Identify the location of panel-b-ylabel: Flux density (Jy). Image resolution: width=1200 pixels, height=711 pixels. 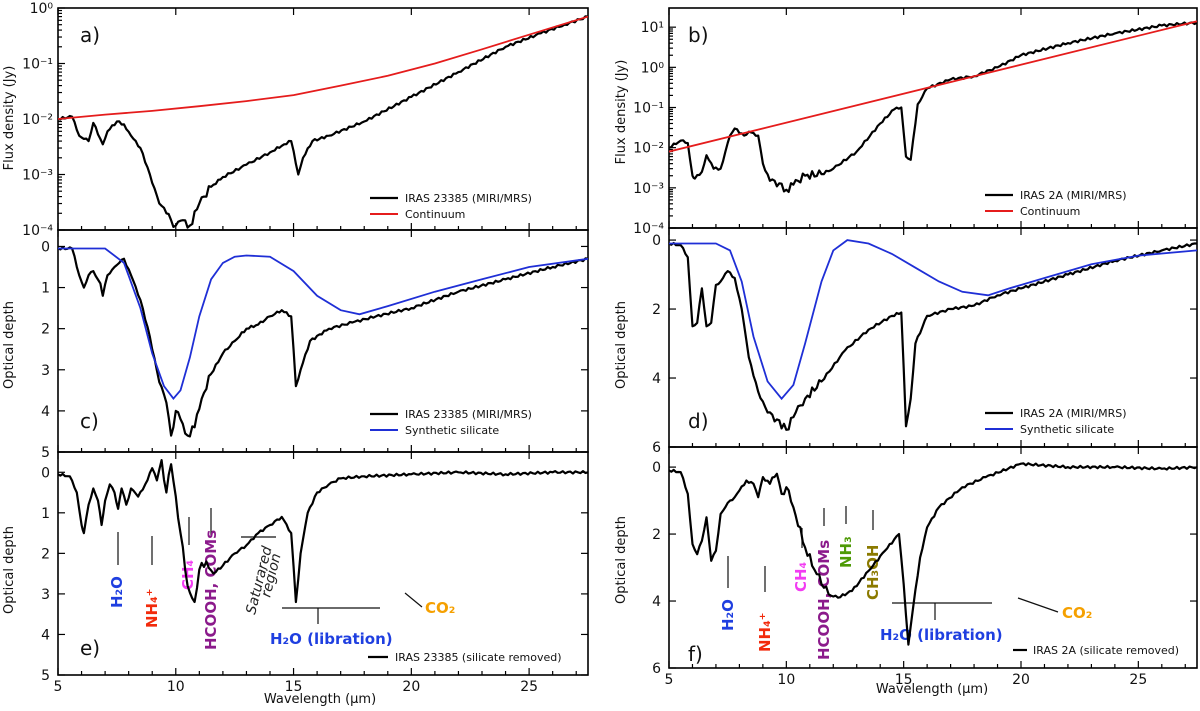
(621, 112).